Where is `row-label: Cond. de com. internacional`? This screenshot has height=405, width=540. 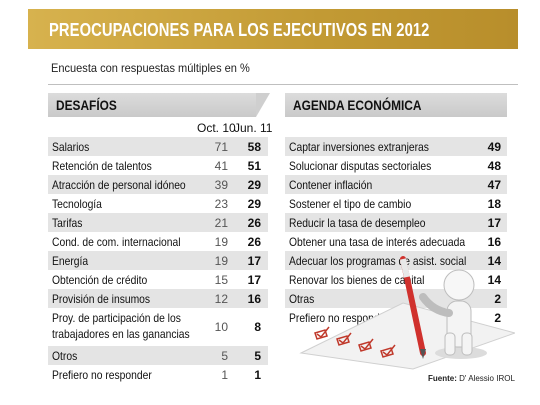 row-label: Cond. de com. internacional is located at coordinates (116, 242).